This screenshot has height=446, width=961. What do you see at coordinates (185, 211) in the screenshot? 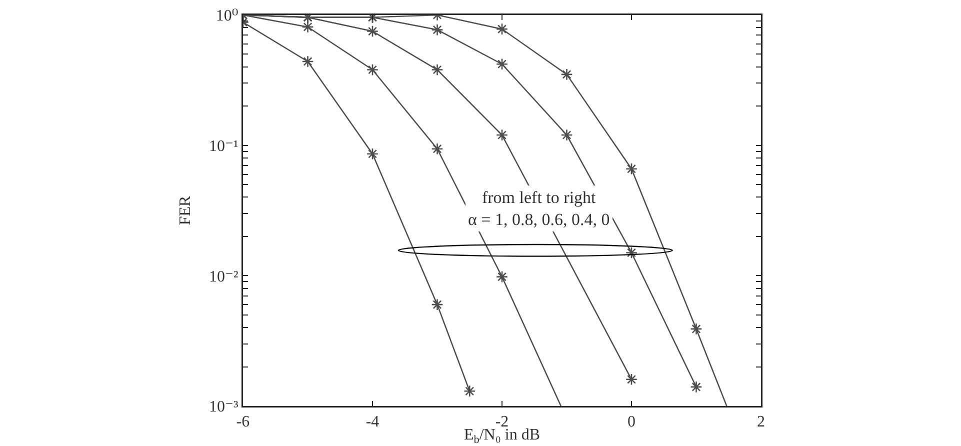
I see `y-axis-title: FER` at bounding box center [185, 211].